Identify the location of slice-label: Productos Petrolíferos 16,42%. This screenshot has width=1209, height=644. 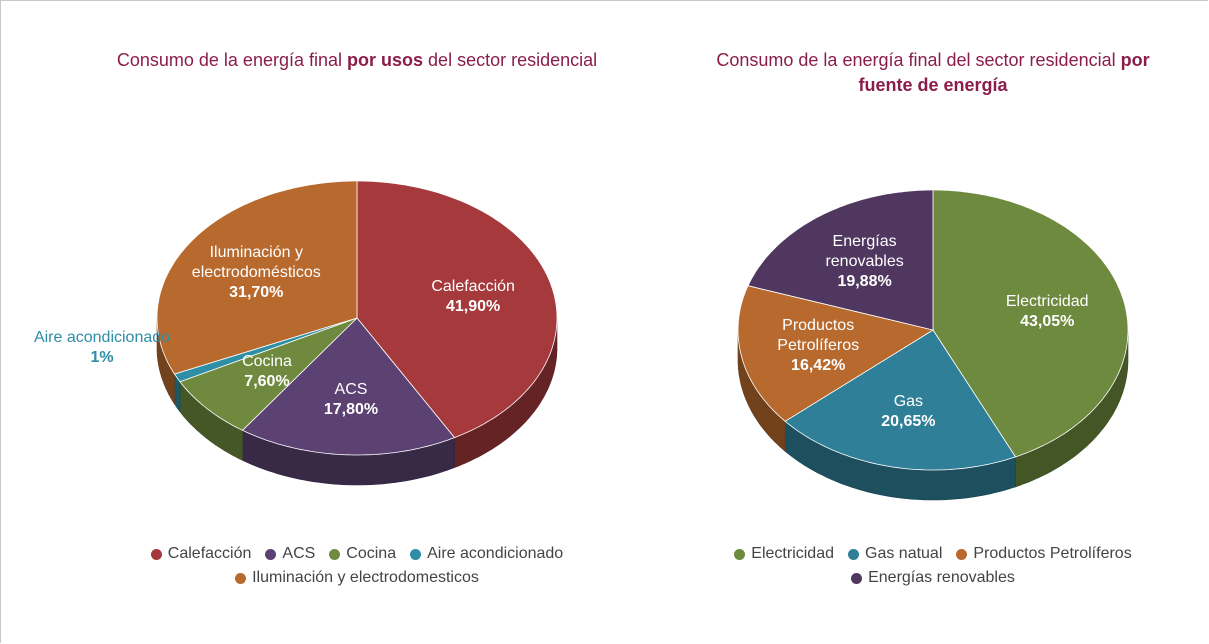
(818, 346).